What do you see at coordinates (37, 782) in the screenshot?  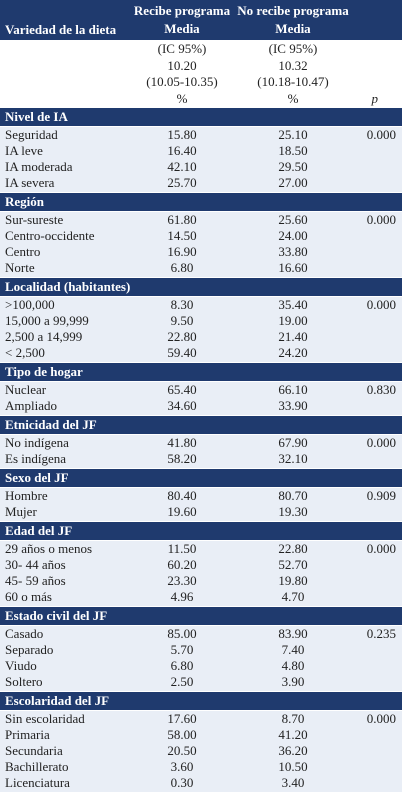 I see `row-label: Licenciatura` at bounding box center [37, 782].